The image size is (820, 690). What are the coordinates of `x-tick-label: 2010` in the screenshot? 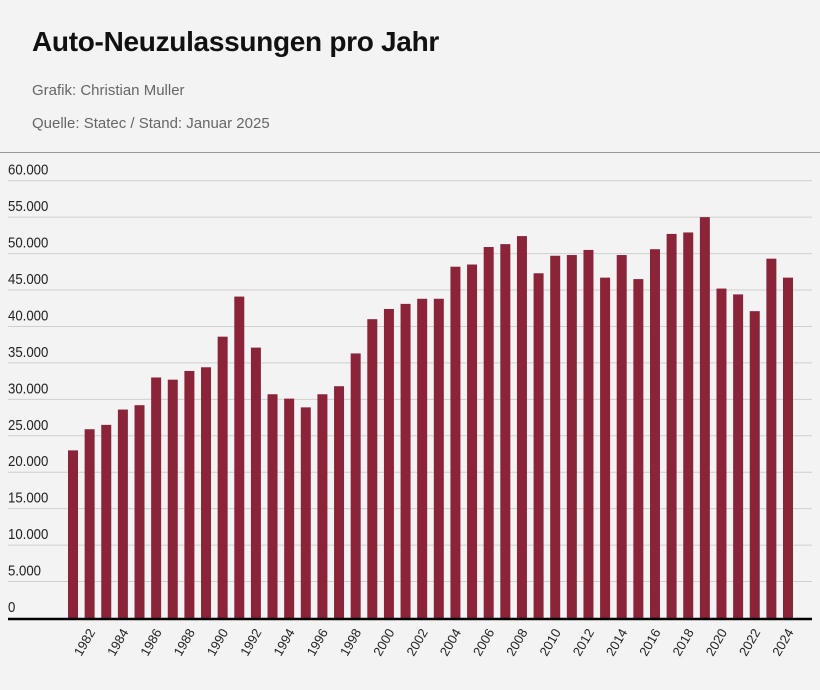 It's located at (549, 642).